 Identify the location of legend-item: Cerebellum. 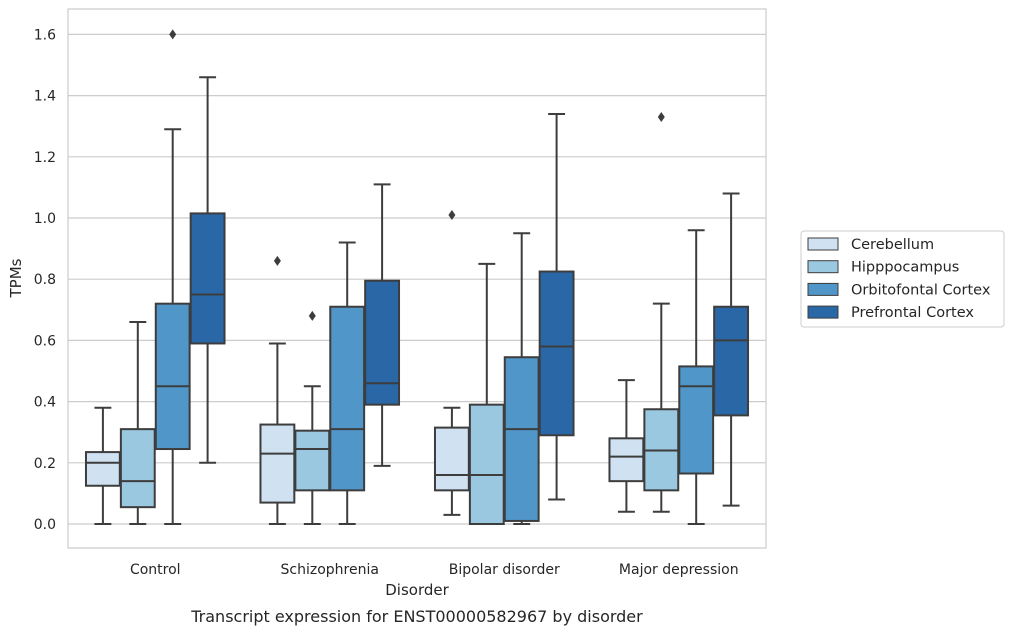
(870, 245).